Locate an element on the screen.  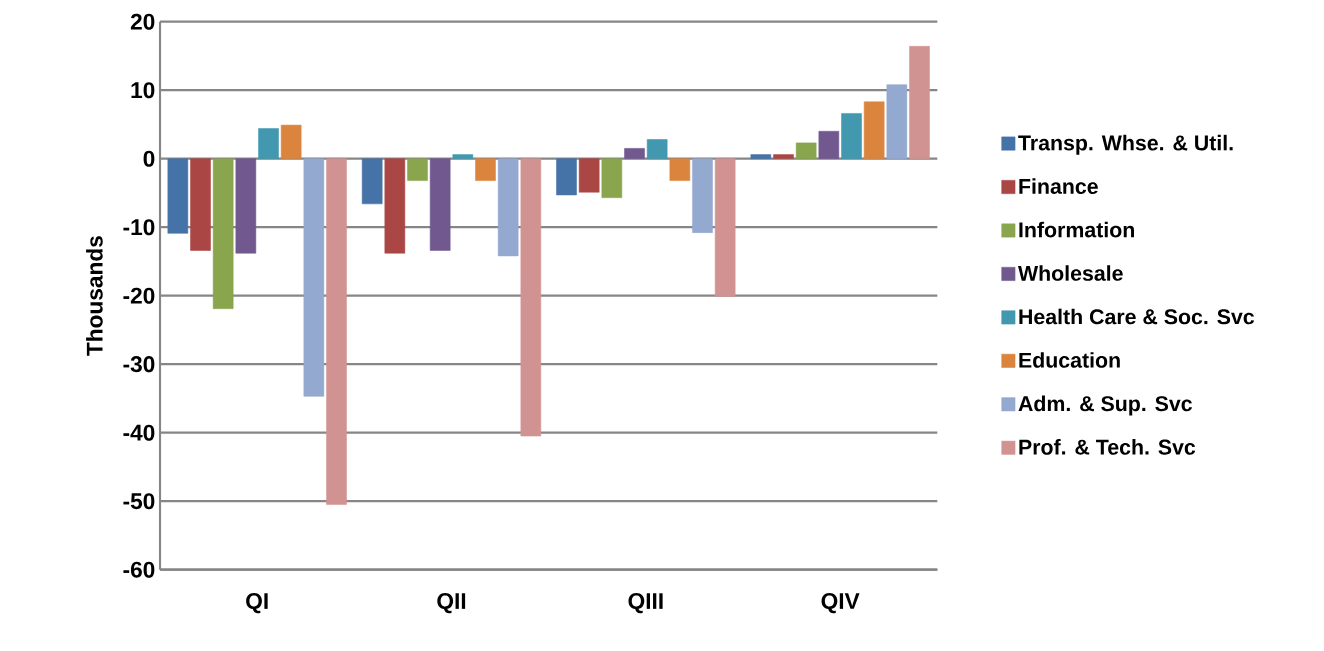
x-tick-label: QIV is located at coordinates (840, 603).